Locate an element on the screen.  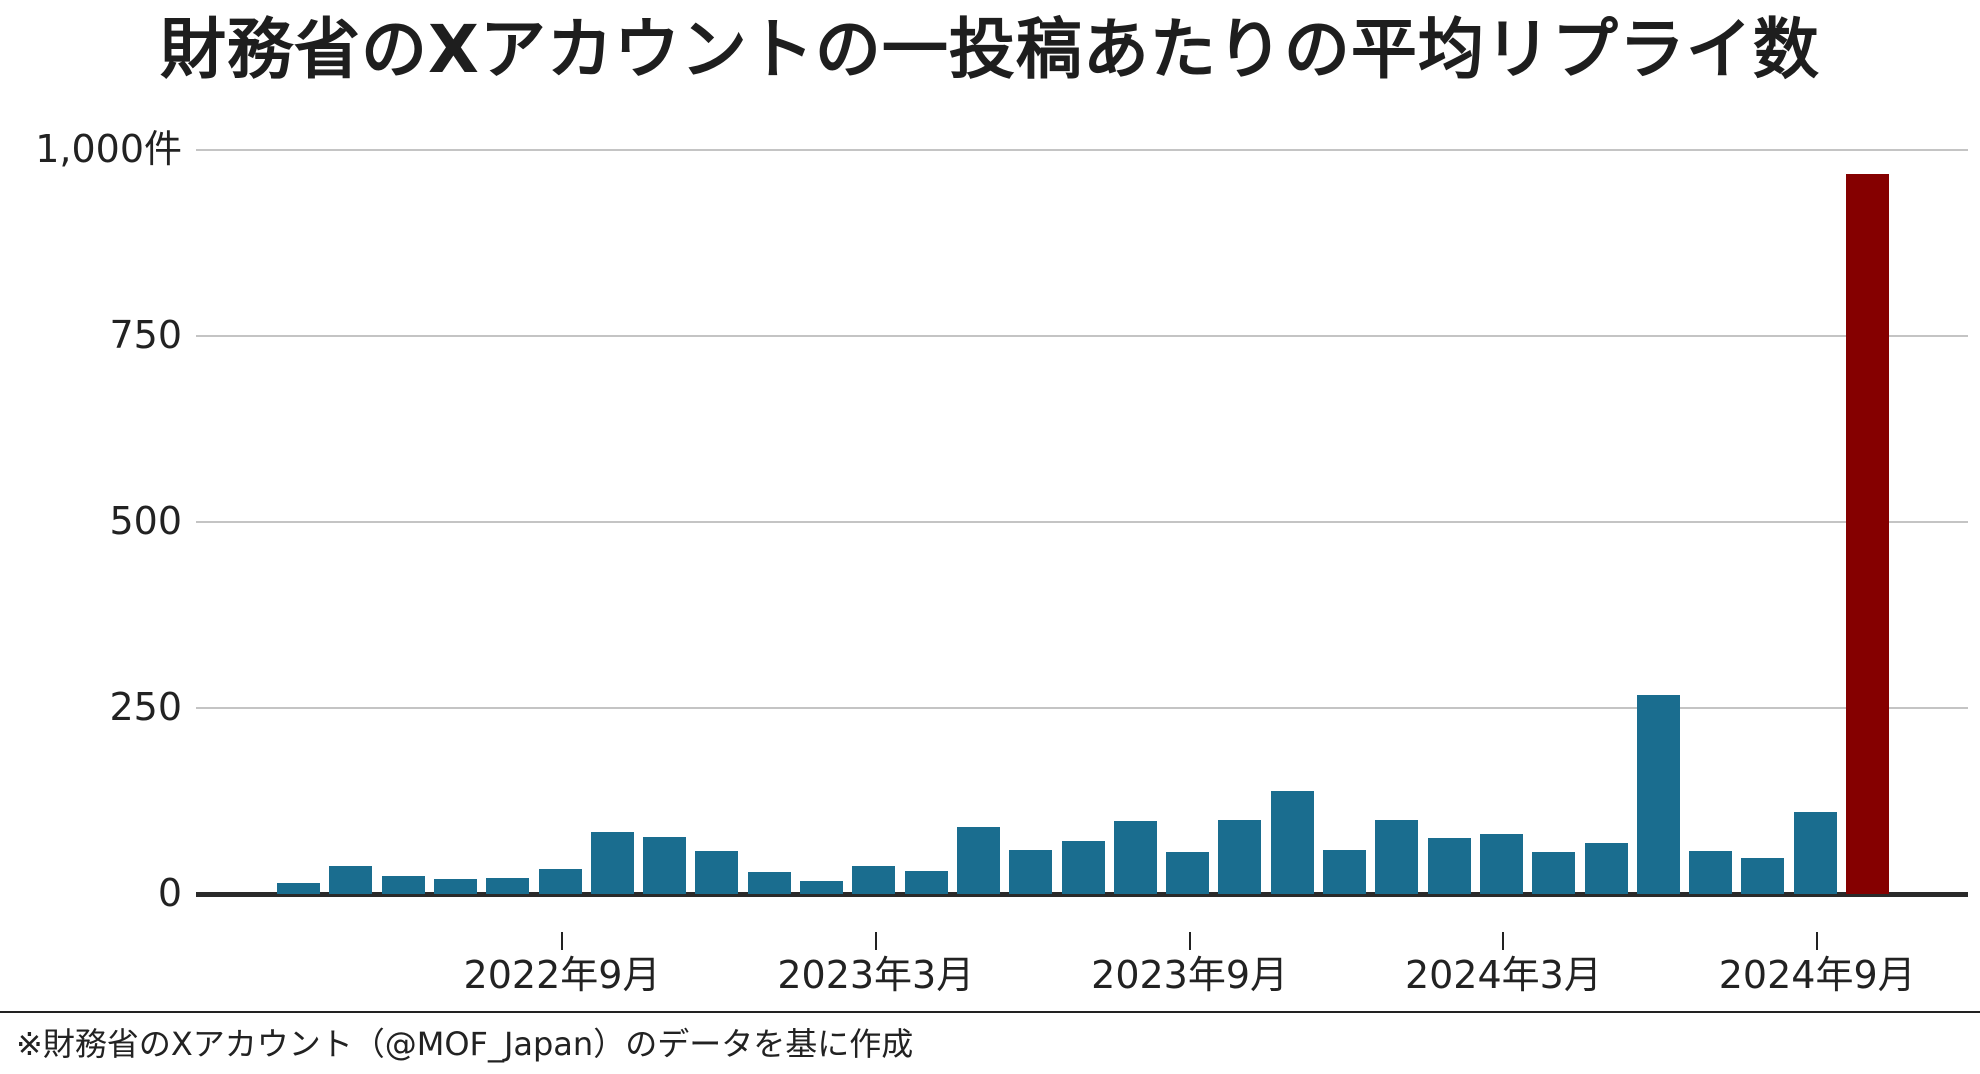
y-tick-label: 500 is located at coordinates (145, 521).